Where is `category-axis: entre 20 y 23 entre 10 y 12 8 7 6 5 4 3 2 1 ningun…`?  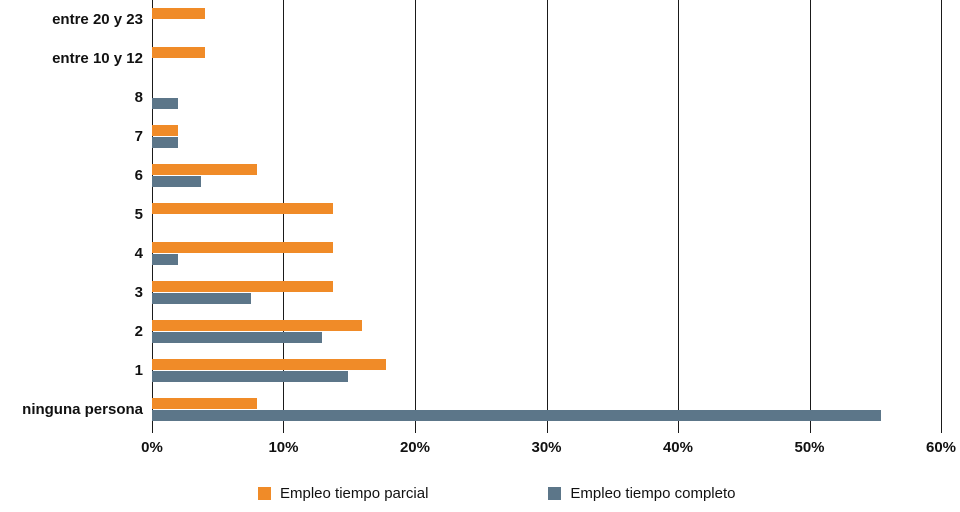
category-axis: entre 20 y 23 entre 10 y 12 8 7 6 5 4 3 2 1 ningun… is located at coordinates (76, 214).